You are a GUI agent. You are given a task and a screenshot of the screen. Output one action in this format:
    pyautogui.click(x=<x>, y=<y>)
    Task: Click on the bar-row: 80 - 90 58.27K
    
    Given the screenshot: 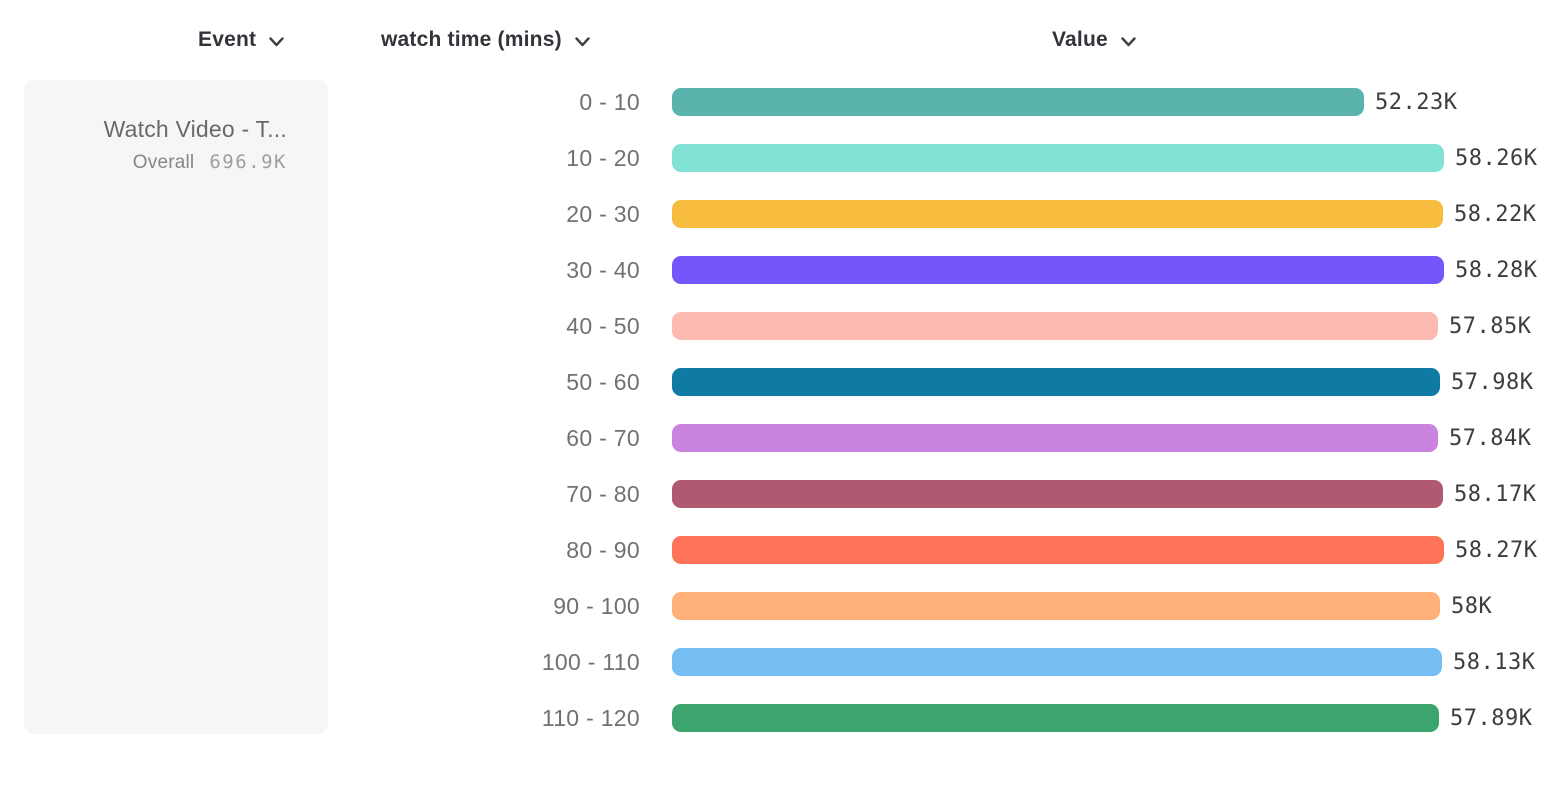 What is the action you would take?
    pyautogui.click(x=784, y=550)
    